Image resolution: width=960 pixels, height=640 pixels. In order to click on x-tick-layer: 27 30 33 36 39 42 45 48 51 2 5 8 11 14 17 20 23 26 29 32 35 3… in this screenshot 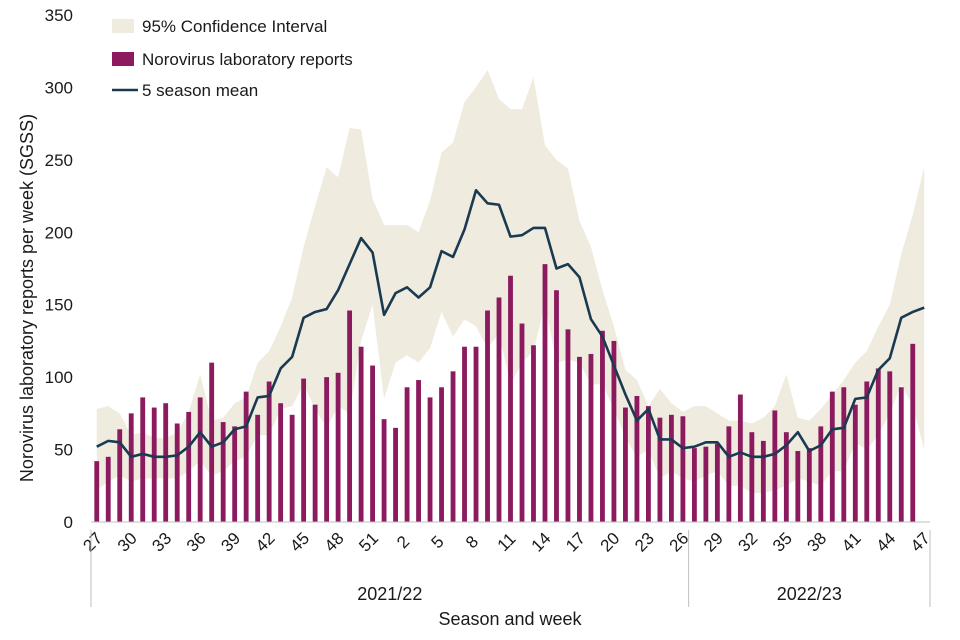, I will do `click(506, 542)`.